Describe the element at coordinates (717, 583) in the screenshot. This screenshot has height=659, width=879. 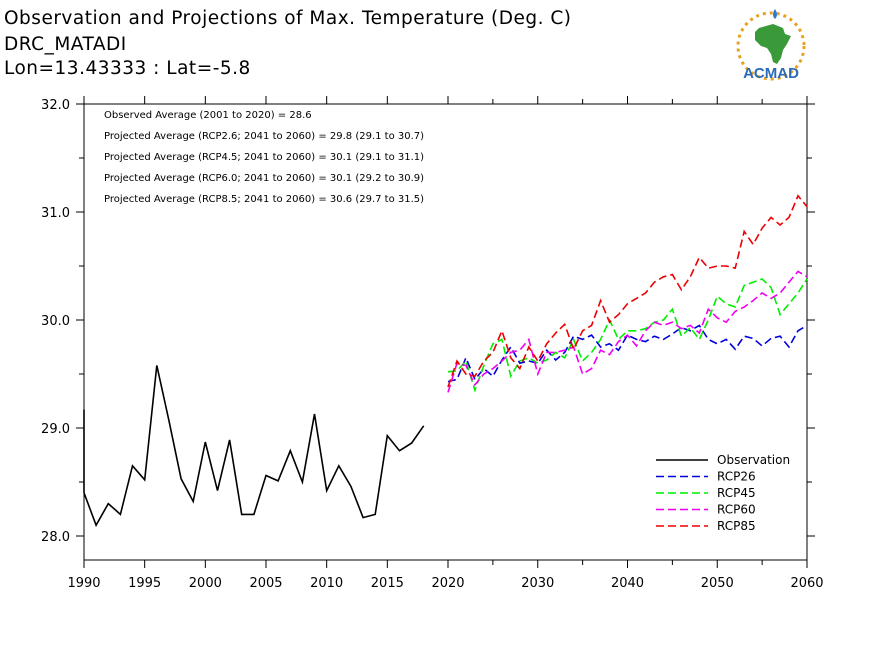
I see `x-tick-label: 2050` at that location.